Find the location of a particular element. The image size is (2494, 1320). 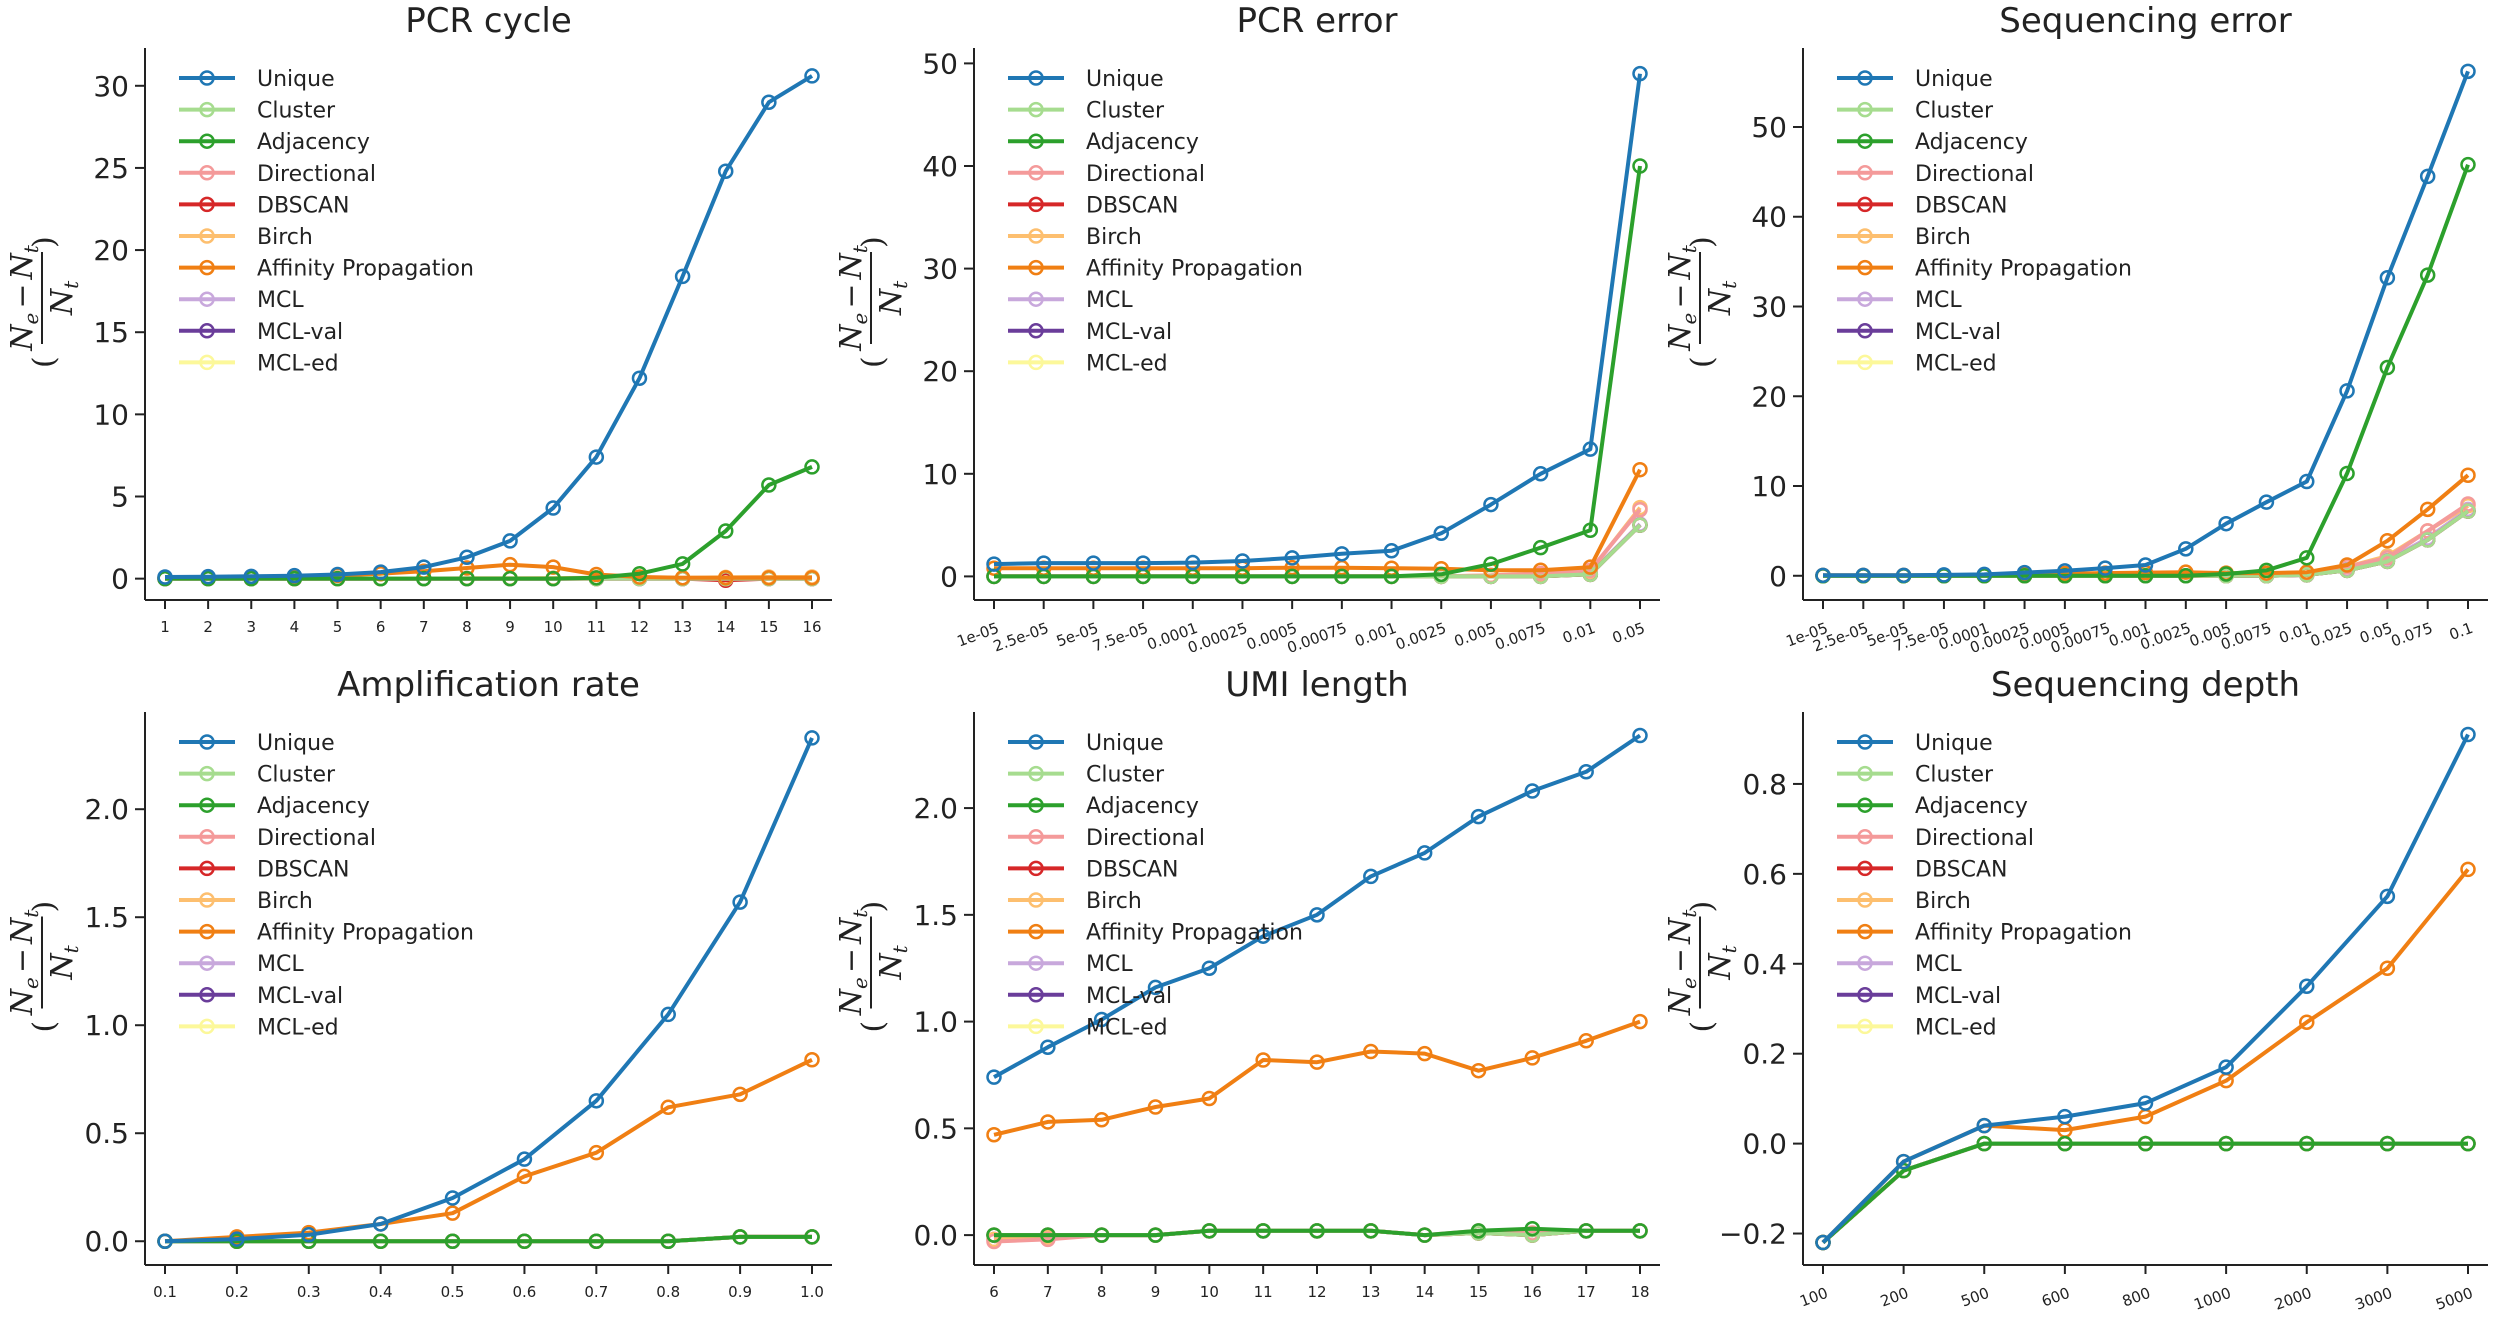

y-tick-label: 40 is located at coordinates (940, 166).